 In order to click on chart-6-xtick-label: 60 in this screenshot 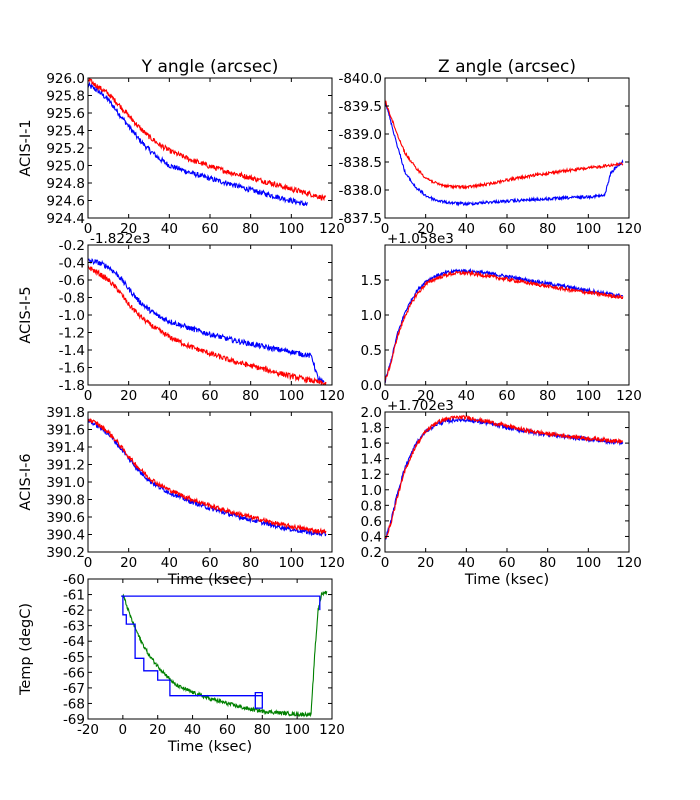, I will do `click(506, 563)`.